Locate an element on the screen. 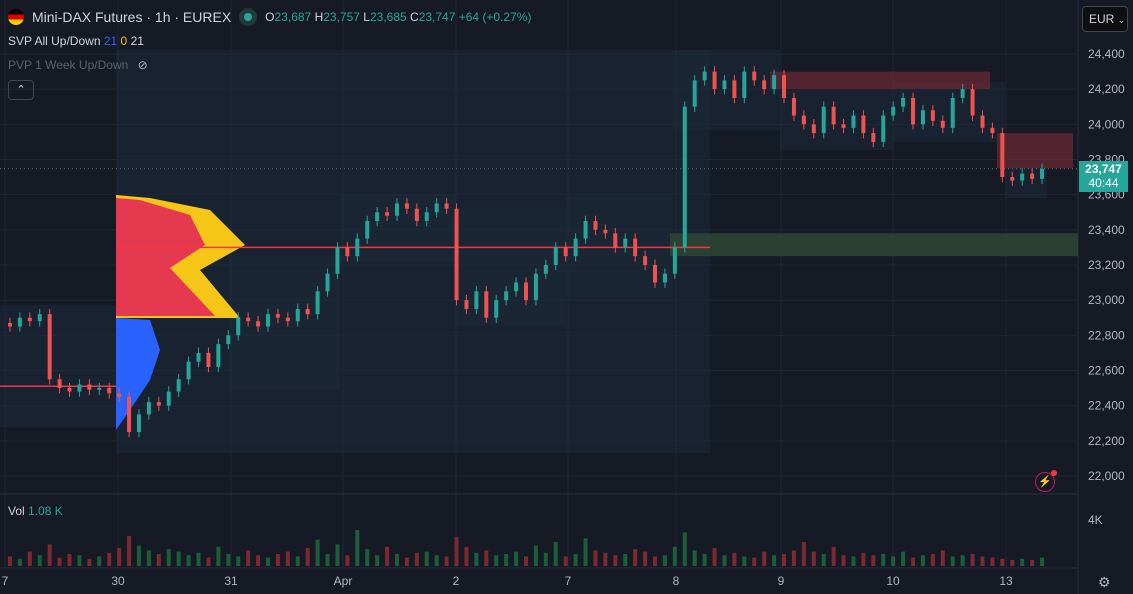 The image size is (1133, 594). indicator-pvp: PVP 1 Week Up/Down ⊘ is located at coordinates (78, 65).